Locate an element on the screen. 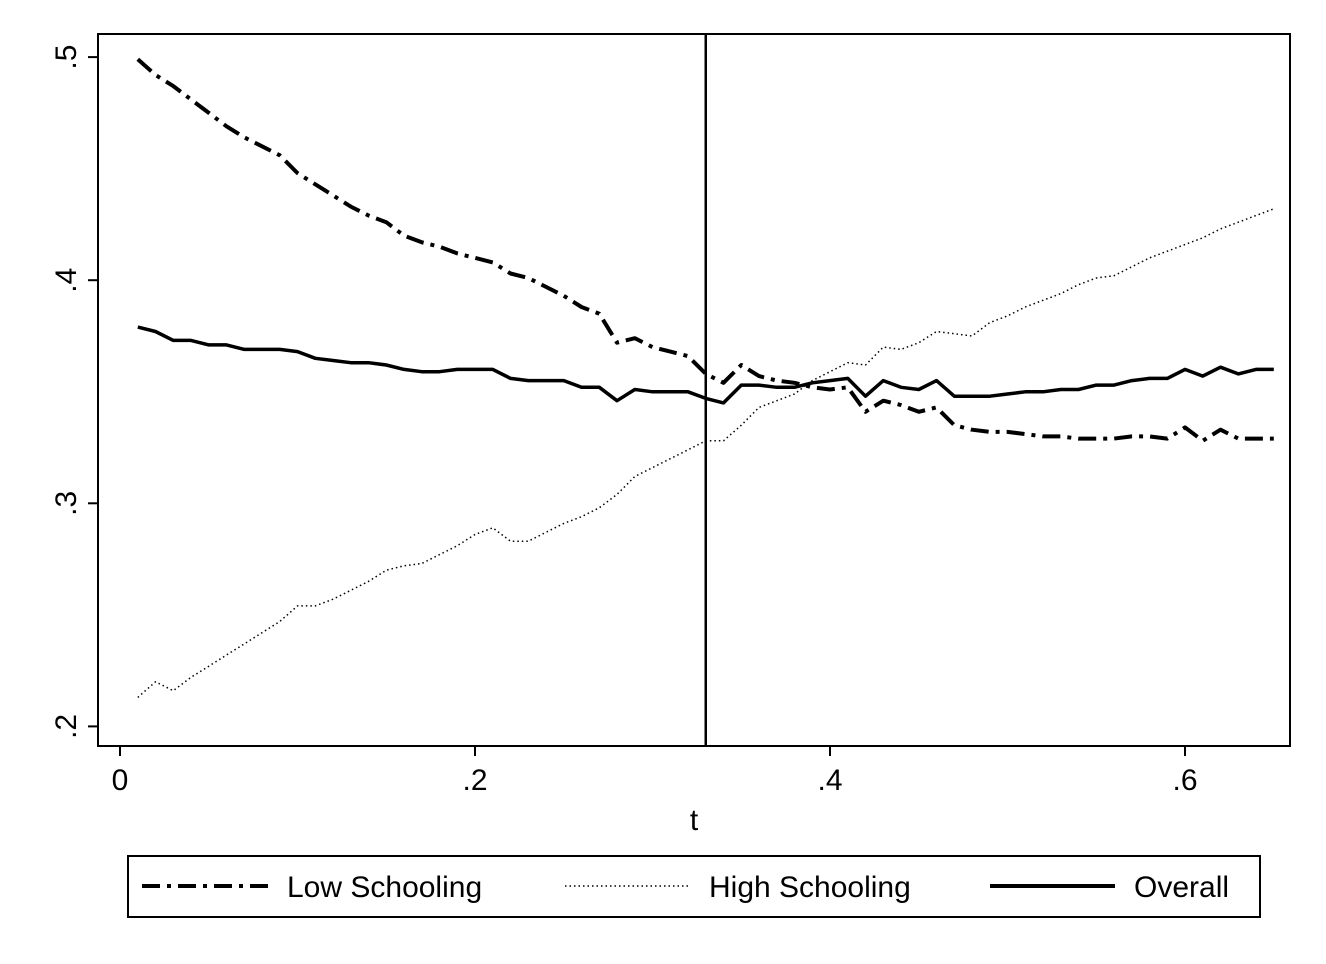 The height and width of the screenshot is (964, 1326). y-tick-label: .5 is located at coordinates (66, 57).